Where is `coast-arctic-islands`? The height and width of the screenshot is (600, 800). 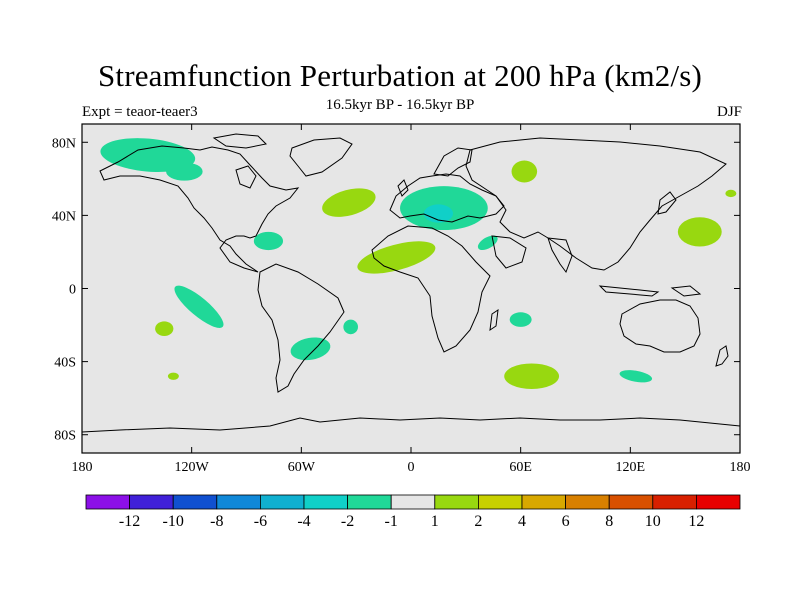
coast-arctic-islands is located at coordinates (240, 141).